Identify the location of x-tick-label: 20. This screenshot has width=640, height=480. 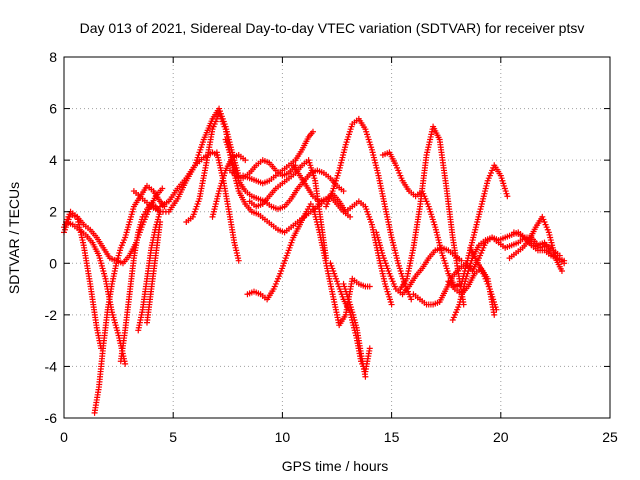
(501, 437).